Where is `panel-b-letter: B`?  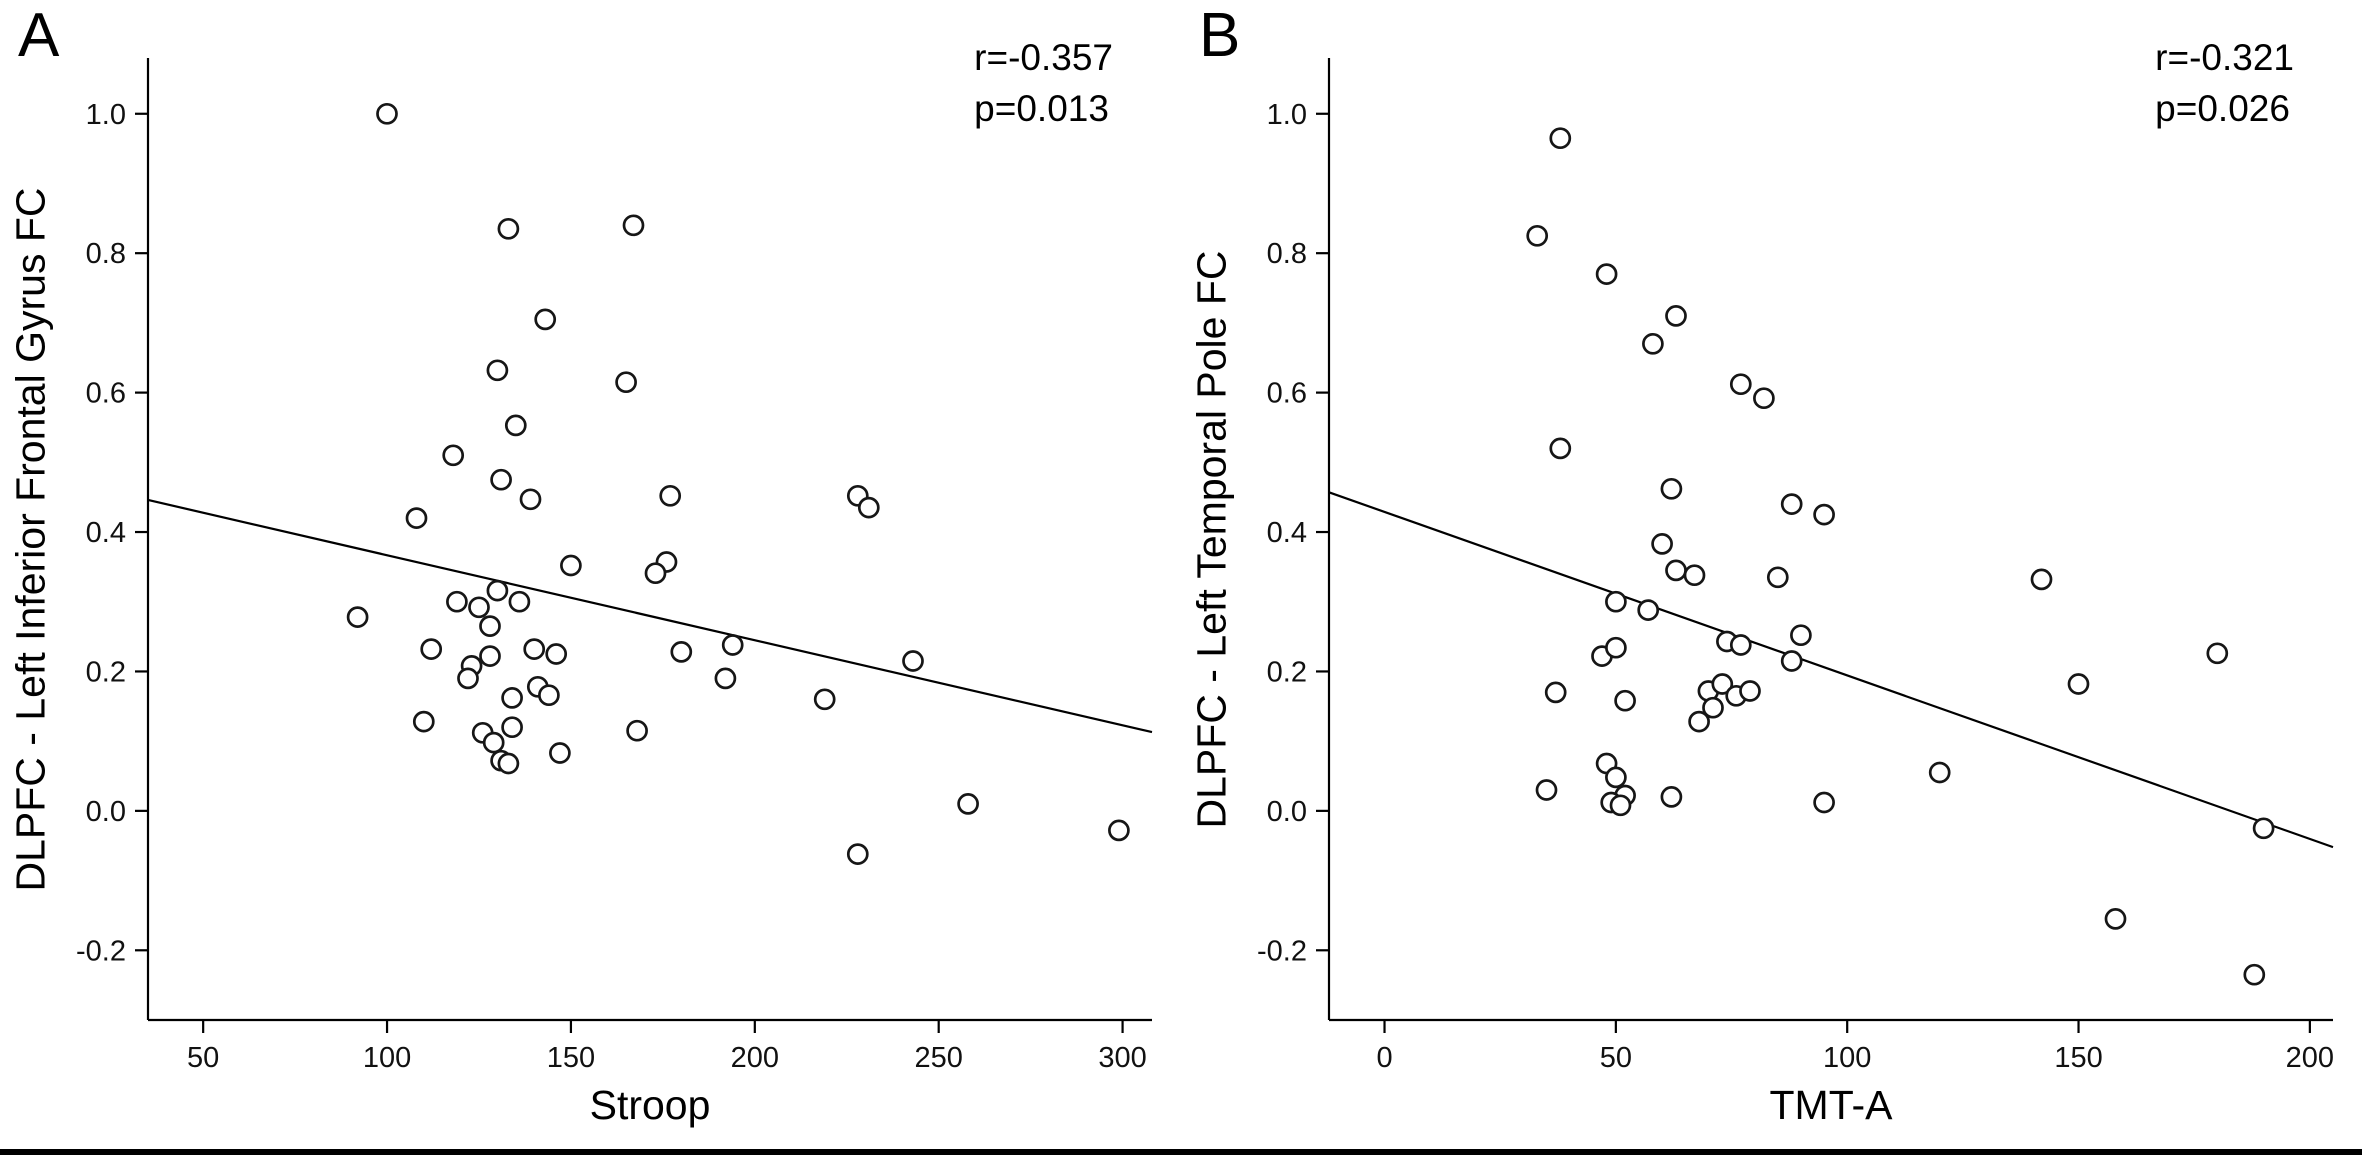
panel-b-letter: B is located at coordinates (1220, 35).